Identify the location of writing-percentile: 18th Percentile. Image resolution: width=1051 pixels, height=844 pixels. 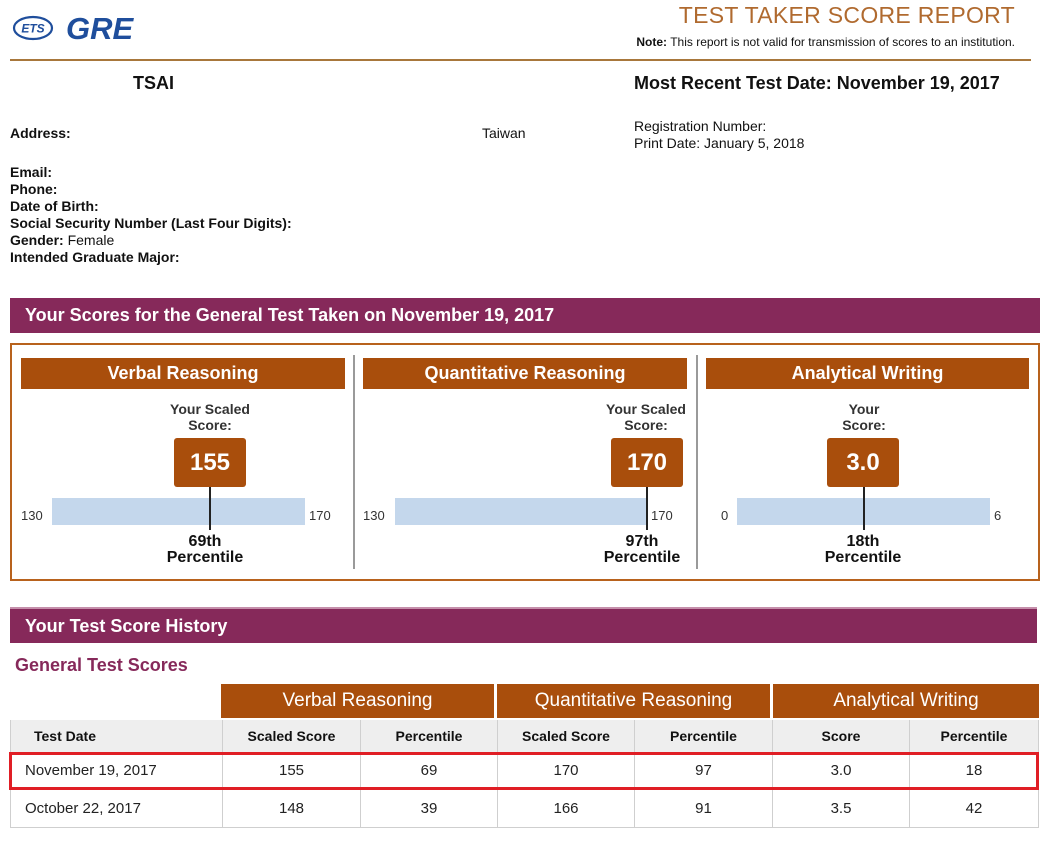
(863, 550).